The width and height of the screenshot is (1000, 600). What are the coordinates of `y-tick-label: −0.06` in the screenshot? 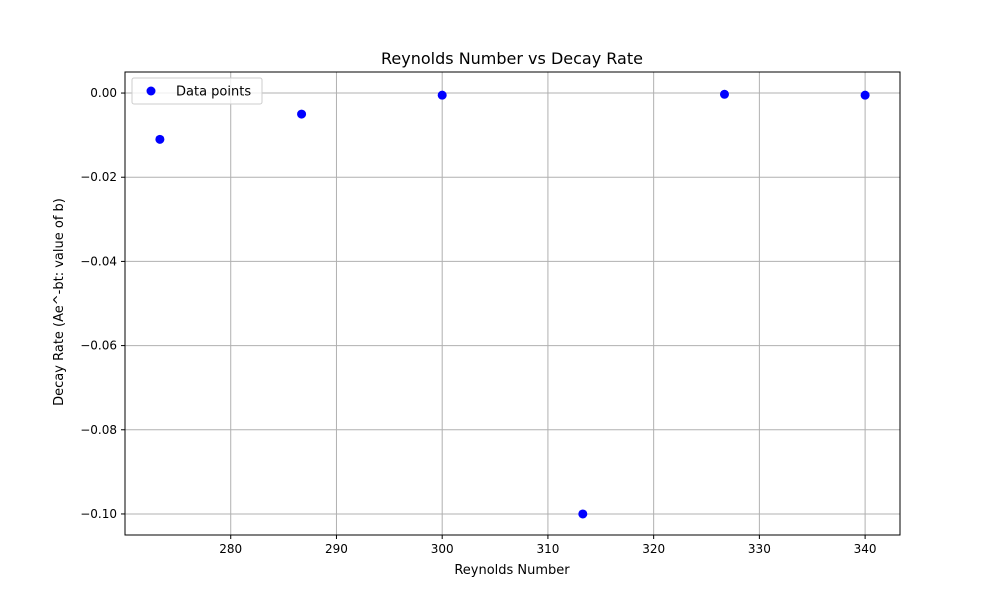 It's located at (98, 346).